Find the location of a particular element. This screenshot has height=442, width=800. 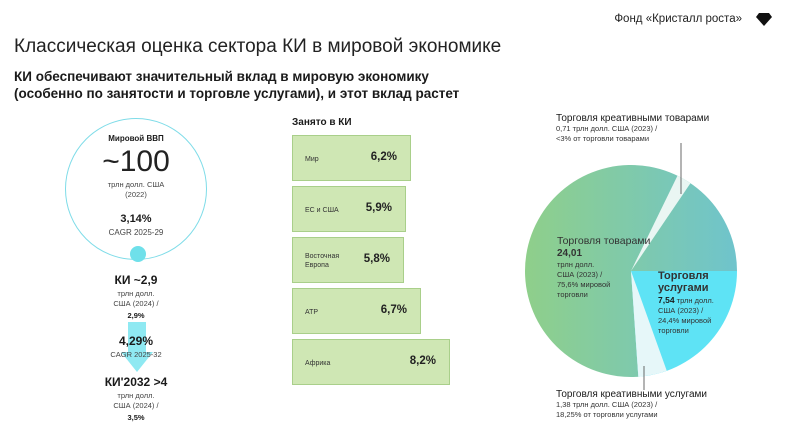

ci-cagr-label: CAGR 2025-32 is located at coordinates (136, 354).